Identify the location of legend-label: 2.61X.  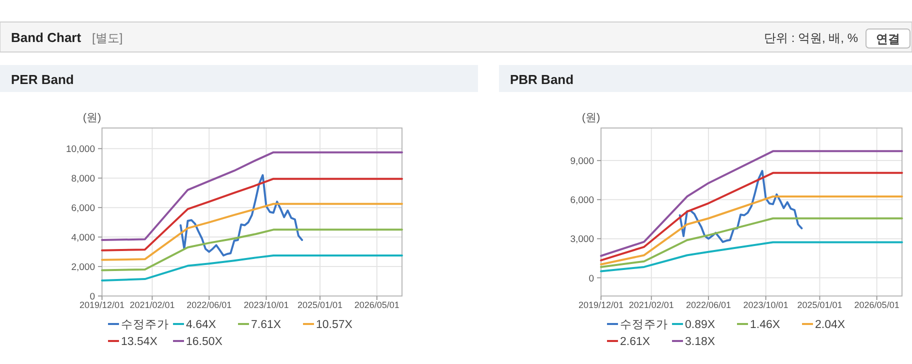
(635, 342).